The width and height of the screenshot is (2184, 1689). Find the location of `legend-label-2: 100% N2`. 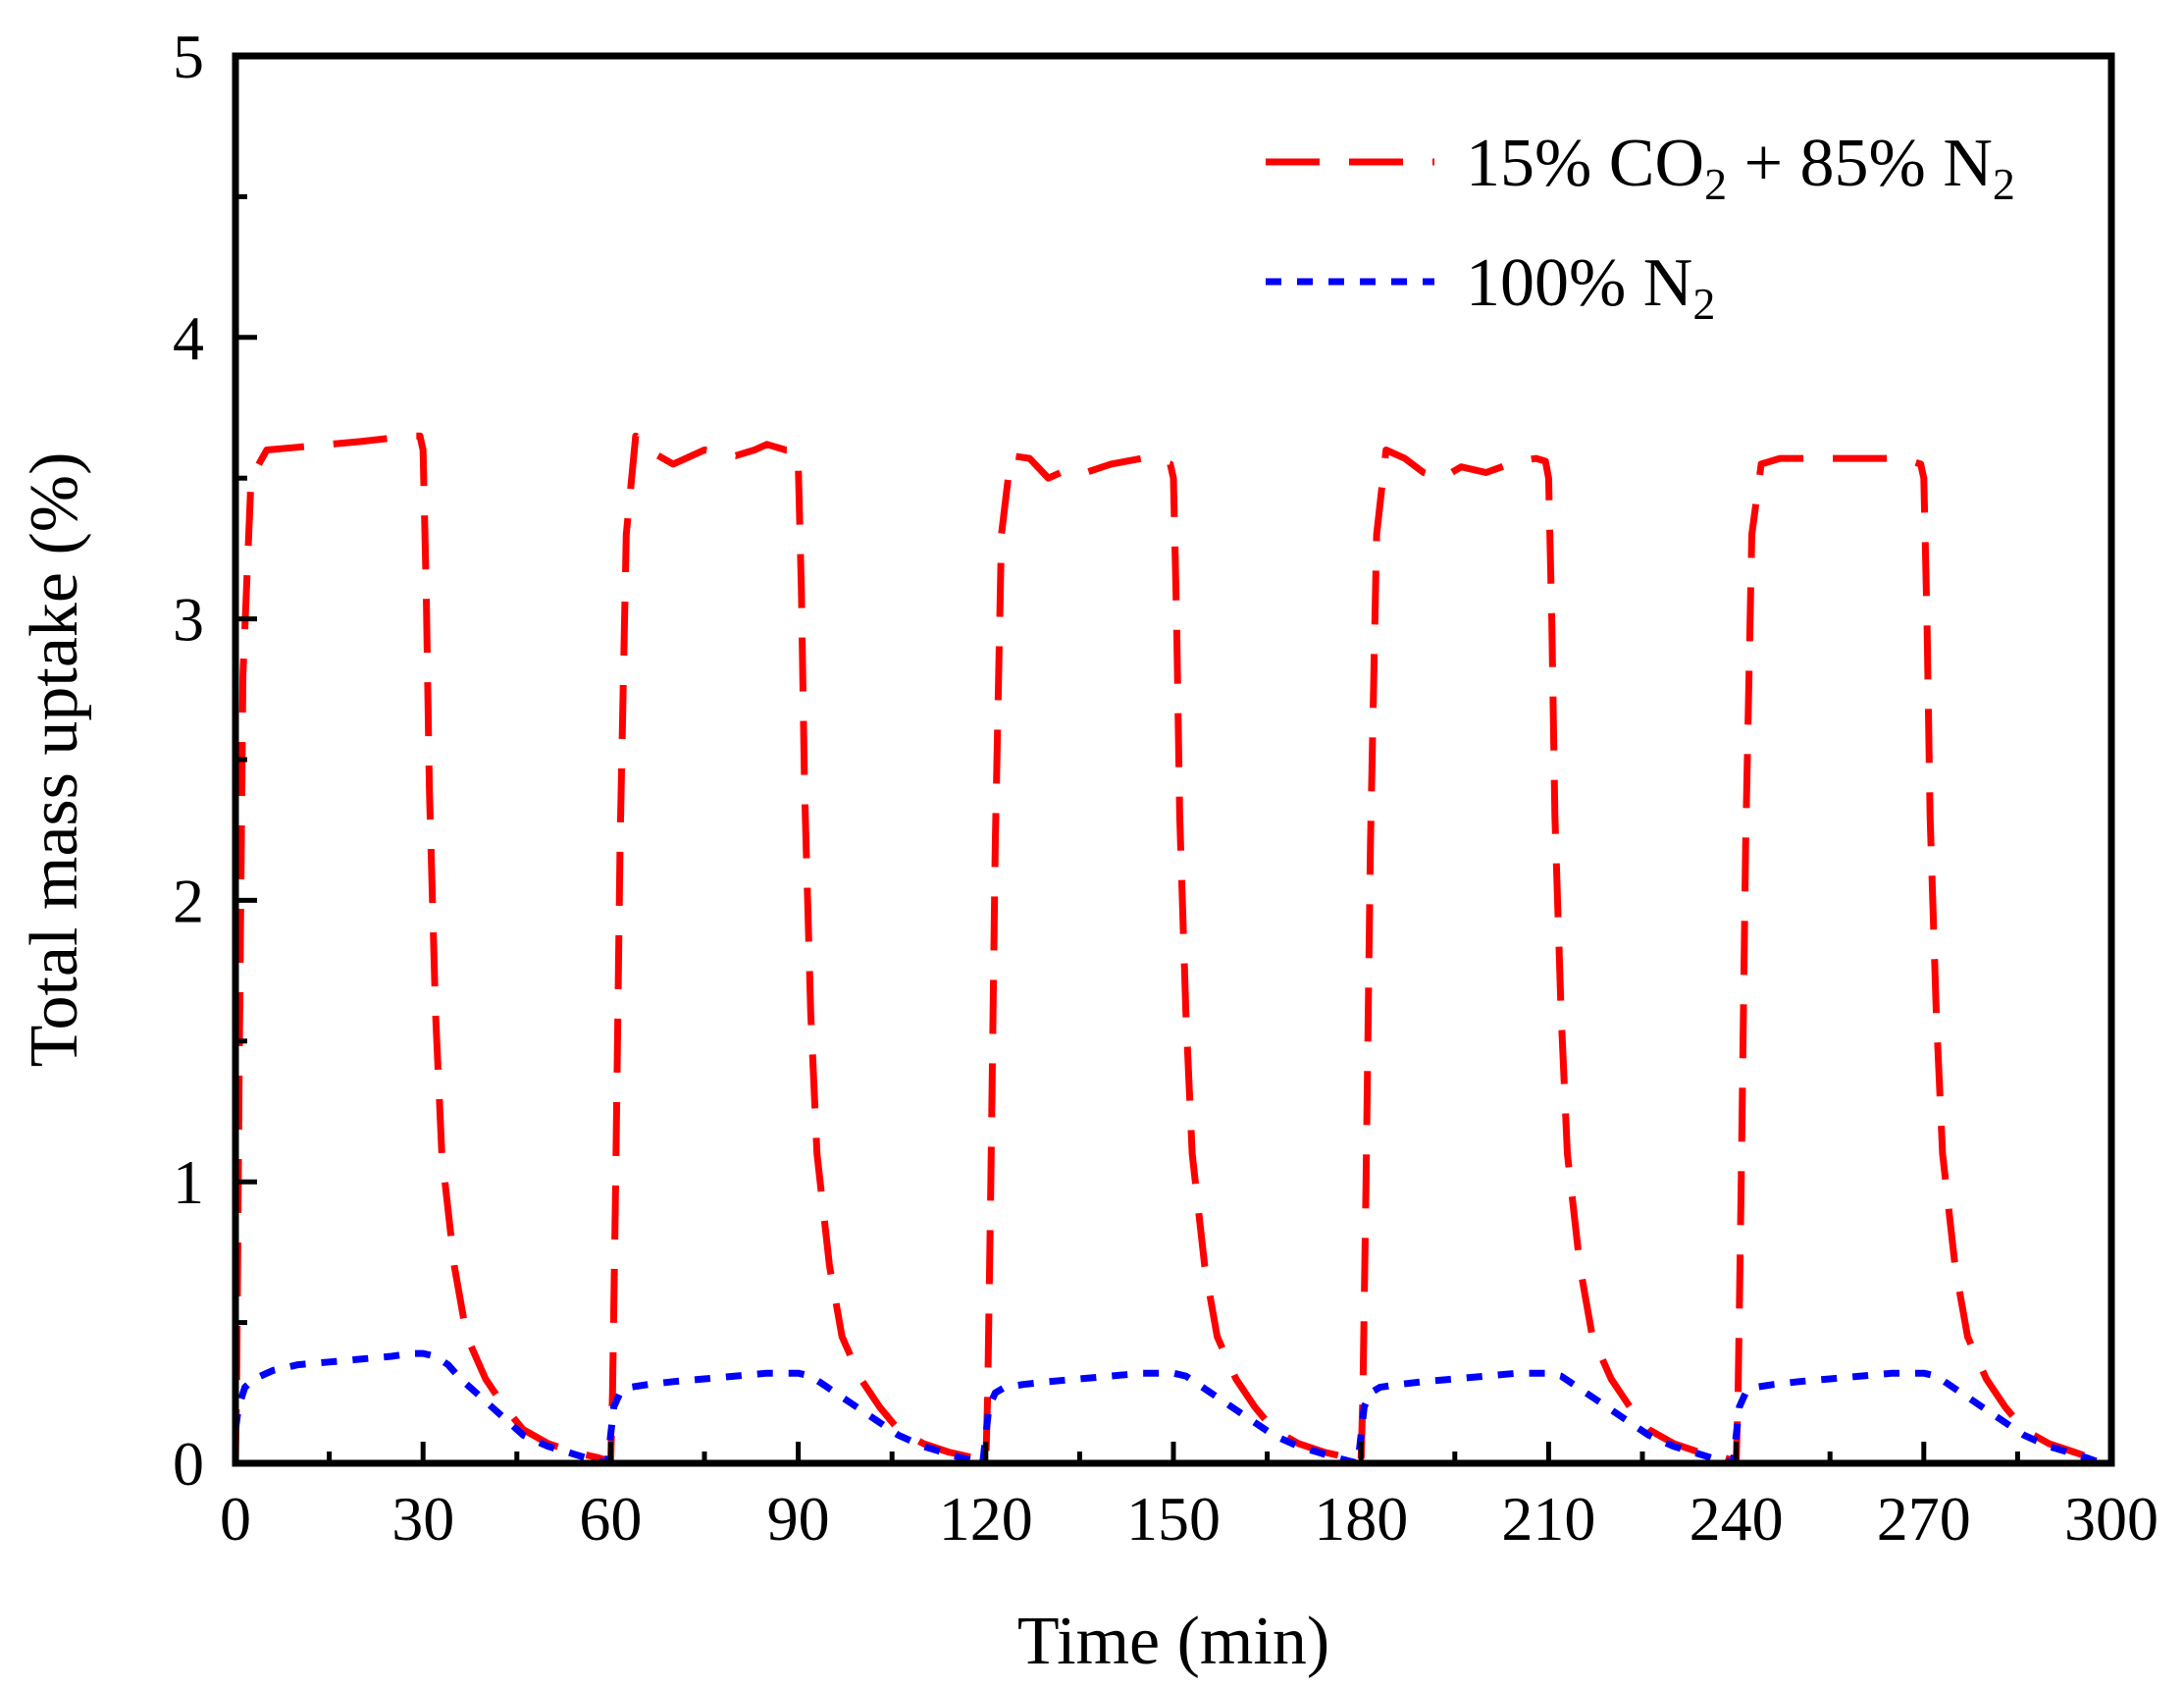

legend-label-2: 100% N2 is located at coordinates (1590, 287).